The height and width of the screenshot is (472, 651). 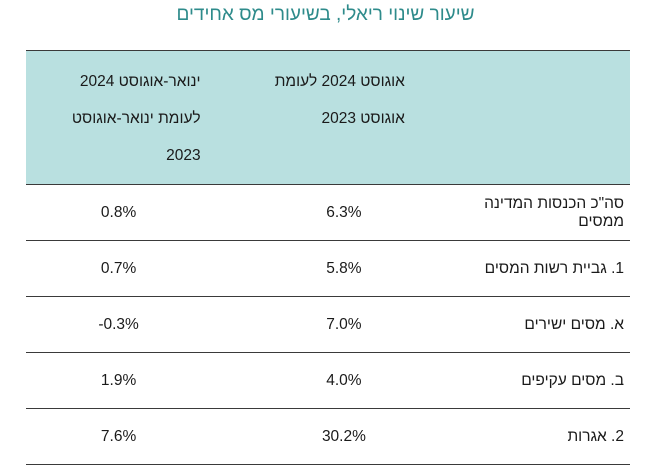 I want to click on cell-jan-aug: 1.9%, so click(x=126, y=380).